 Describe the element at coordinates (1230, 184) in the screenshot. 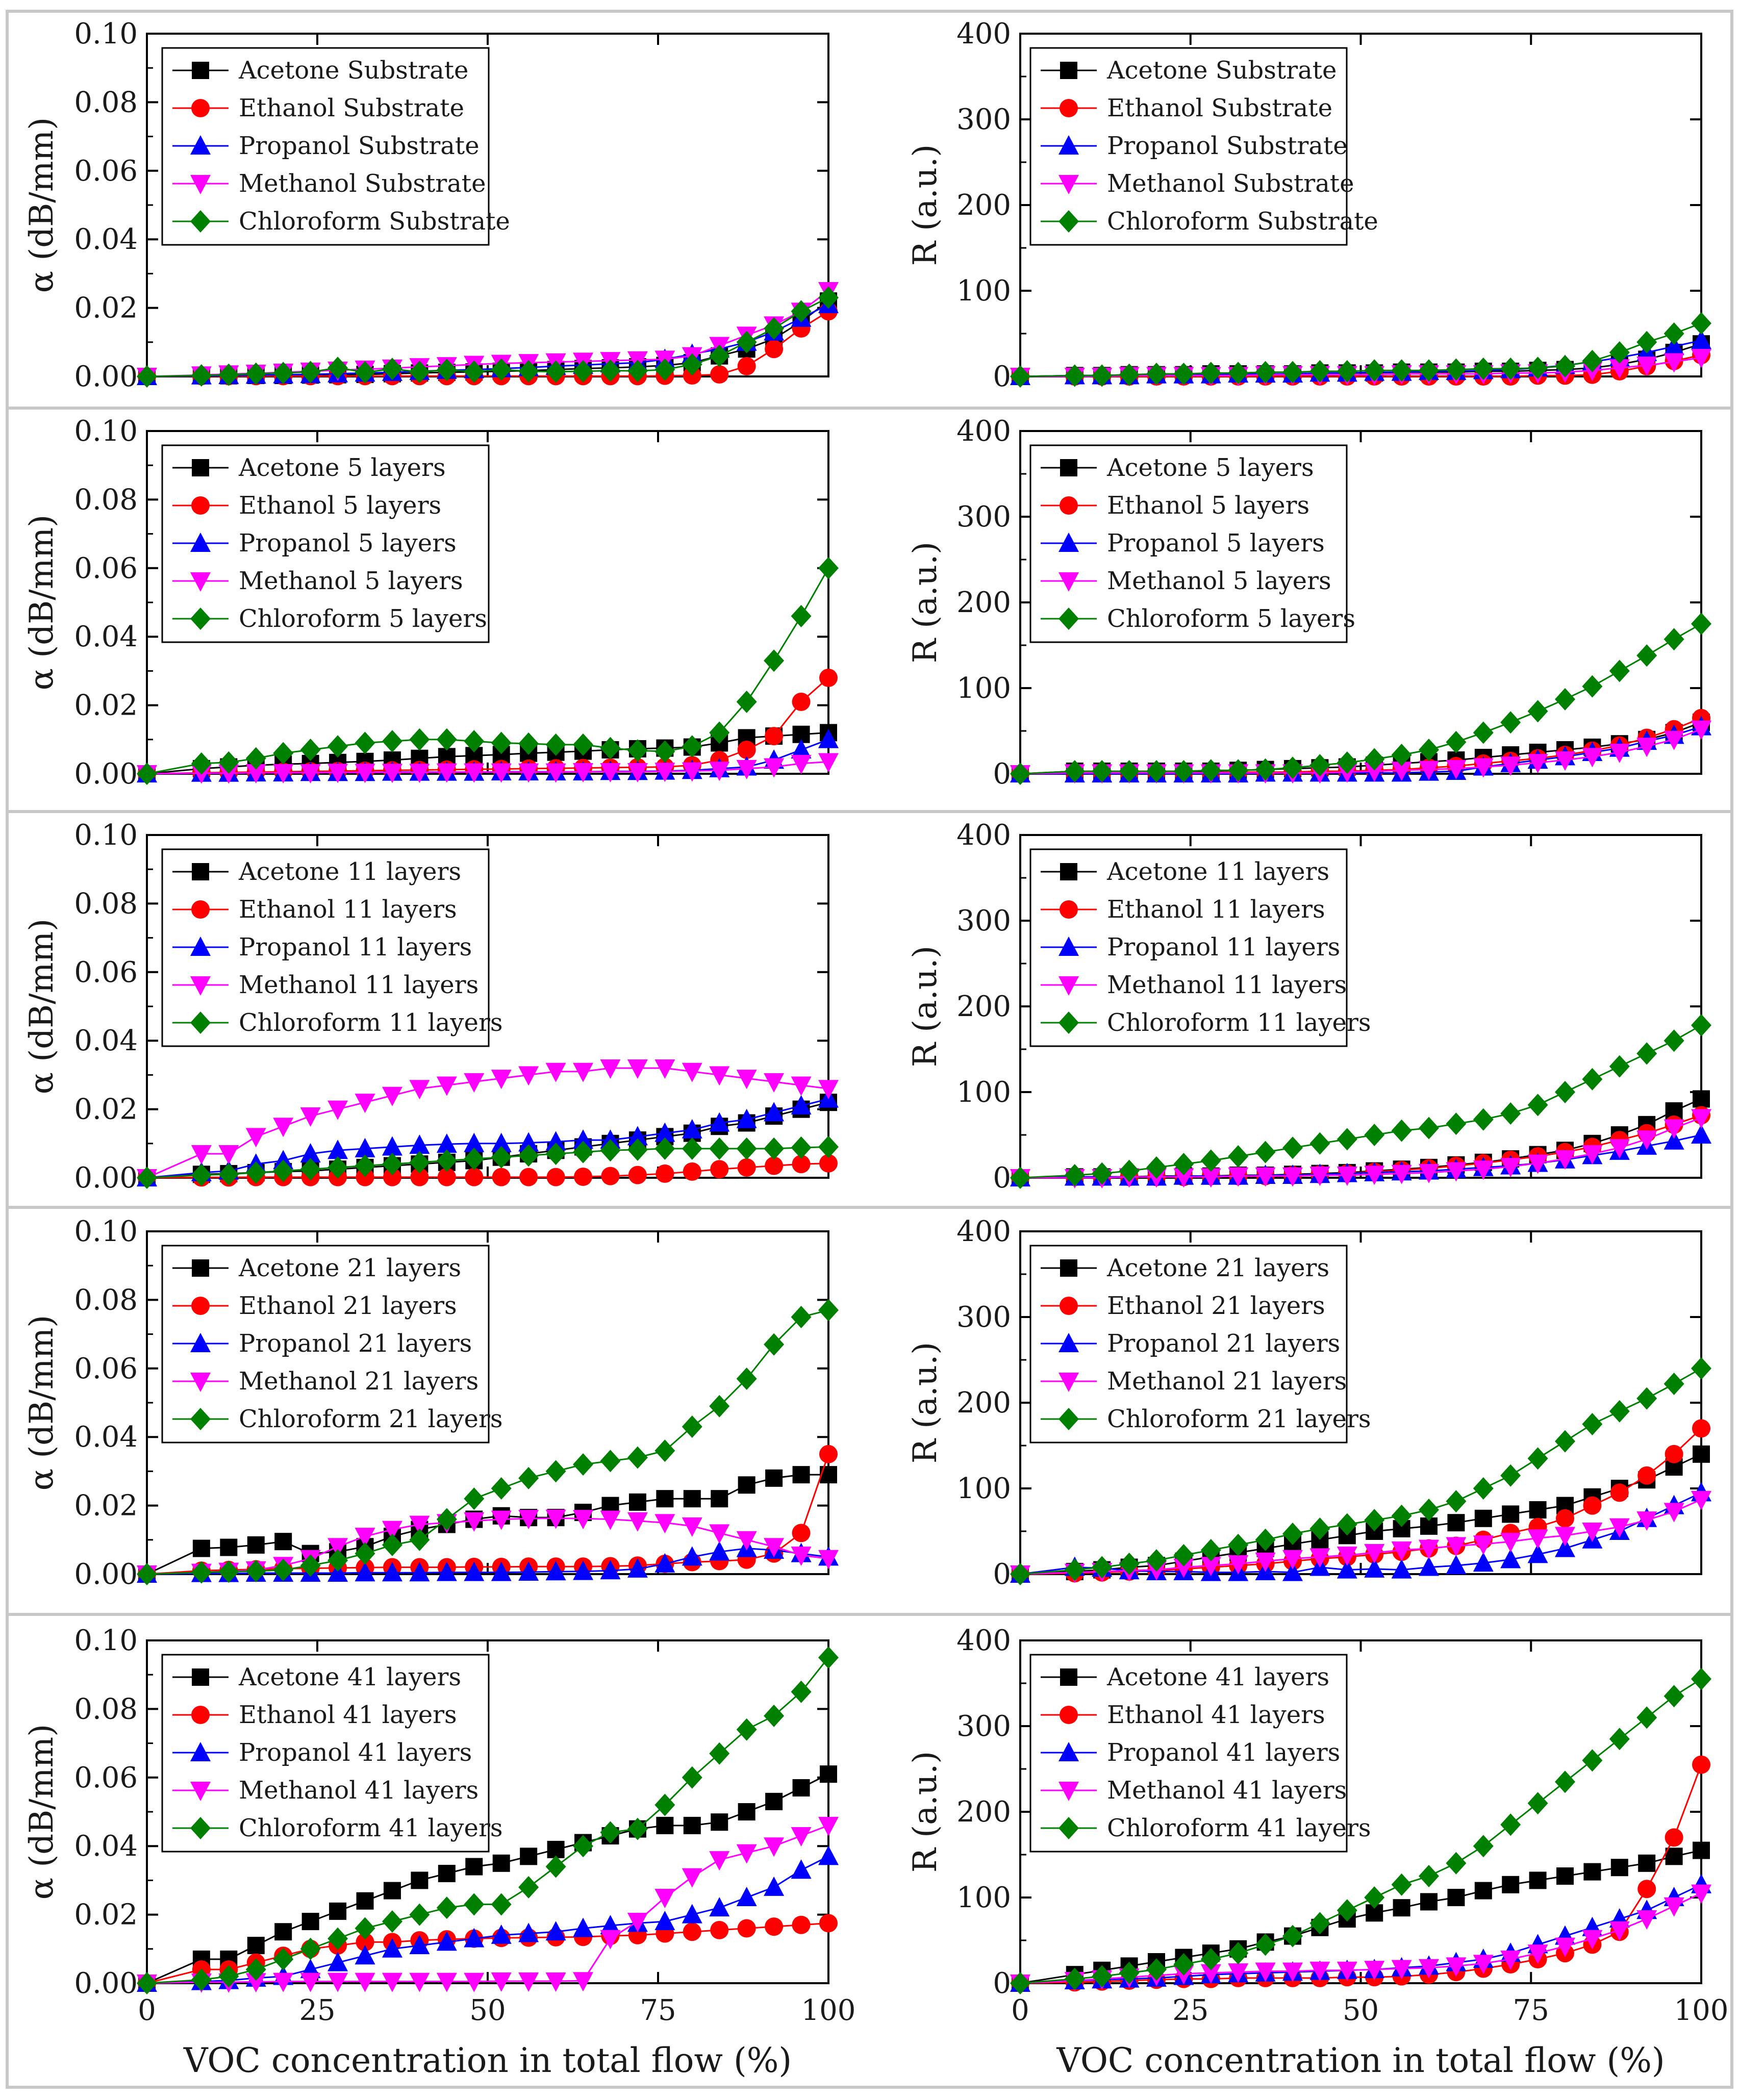

I see `legend-label: Methanol Substrate` at that location.